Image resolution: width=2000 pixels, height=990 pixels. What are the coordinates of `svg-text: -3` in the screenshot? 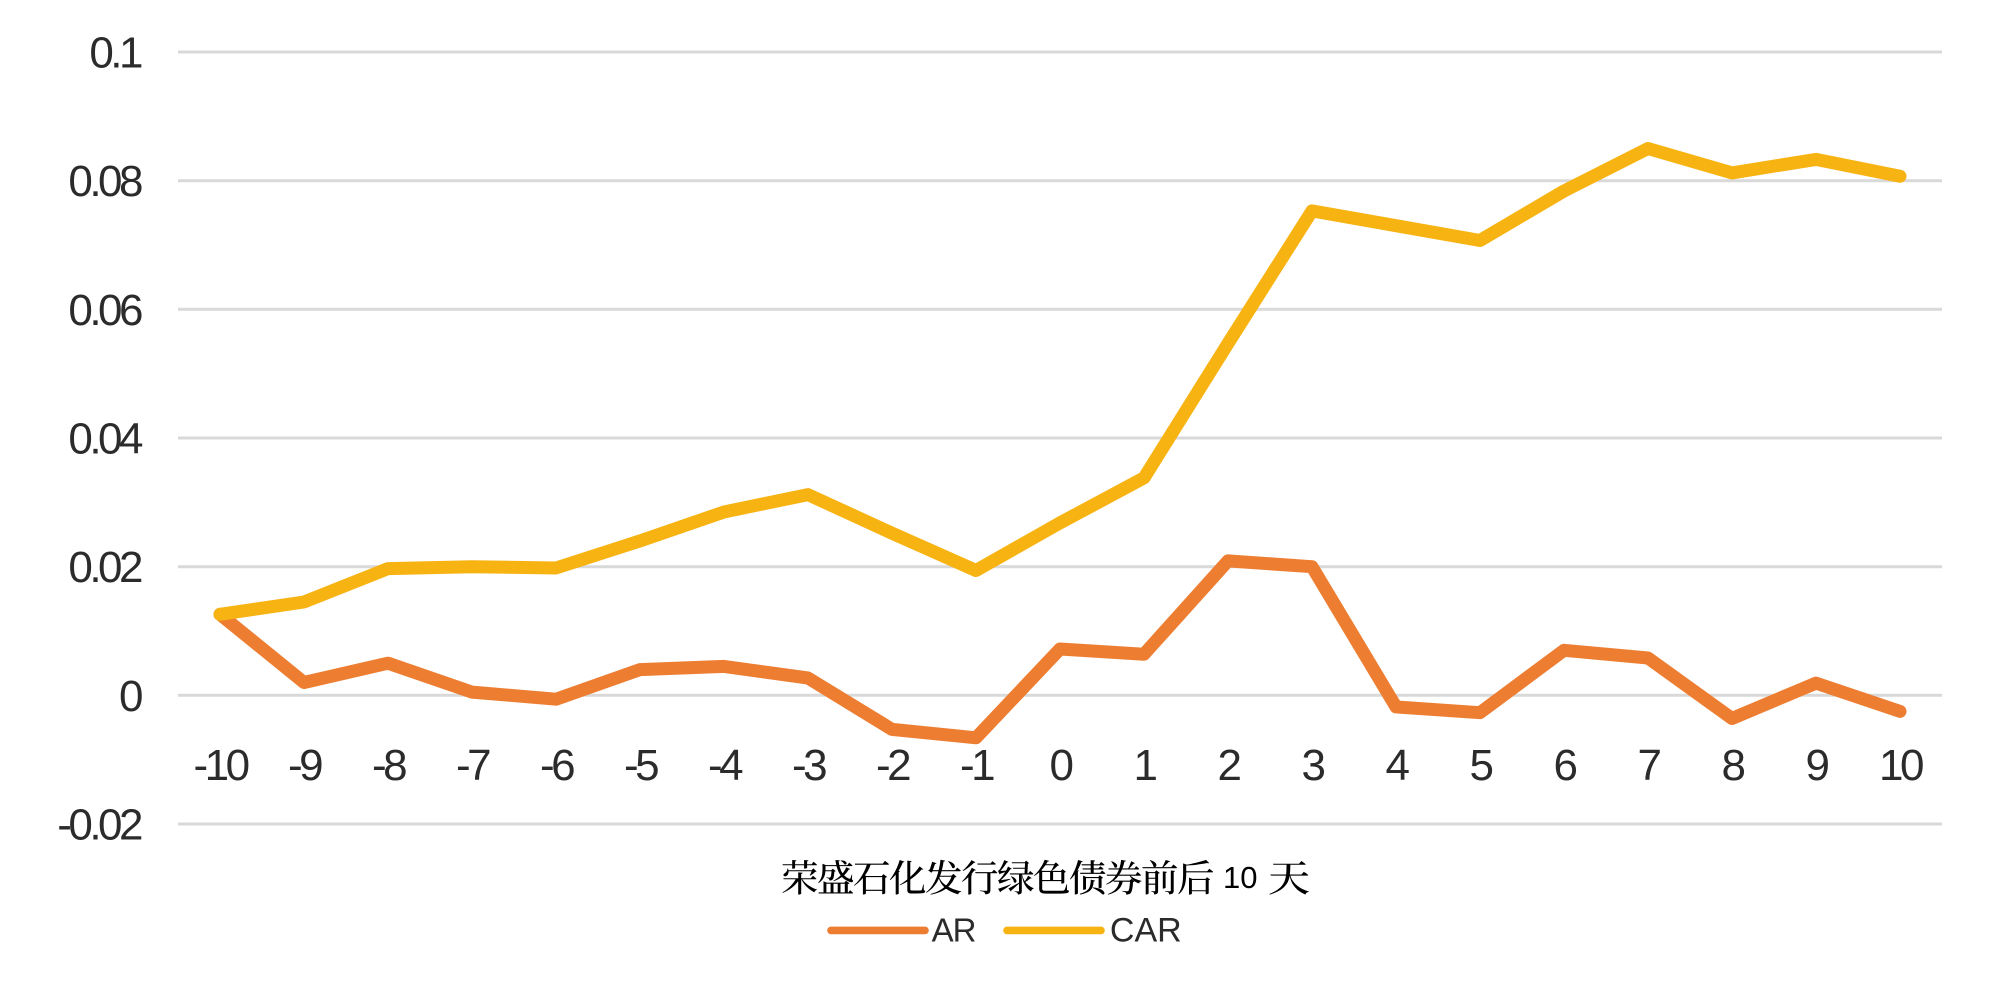 It's located at (809, 765).